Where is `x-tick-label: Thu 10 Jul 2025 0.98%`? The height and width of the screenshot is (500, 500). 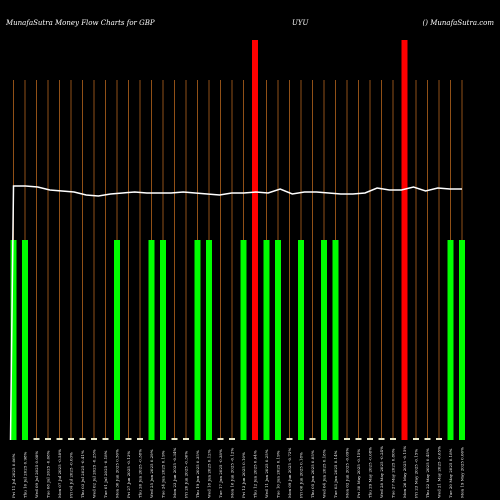 x-tick-label: Thu 10 Jul 2025 0.98% is located at coordinates (25, 474).